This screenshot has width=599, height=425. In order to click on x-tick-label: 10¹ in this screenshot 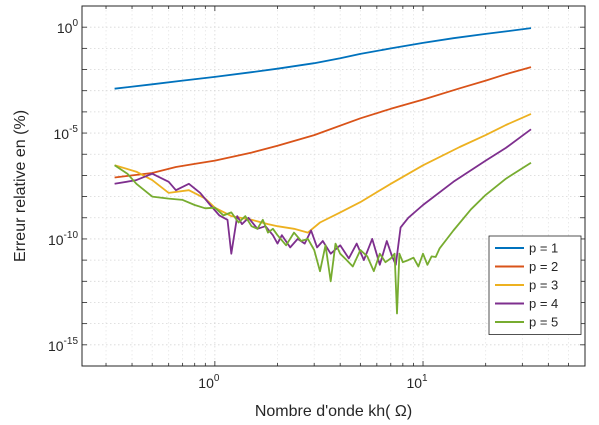, I will do `click(417, 382)`.